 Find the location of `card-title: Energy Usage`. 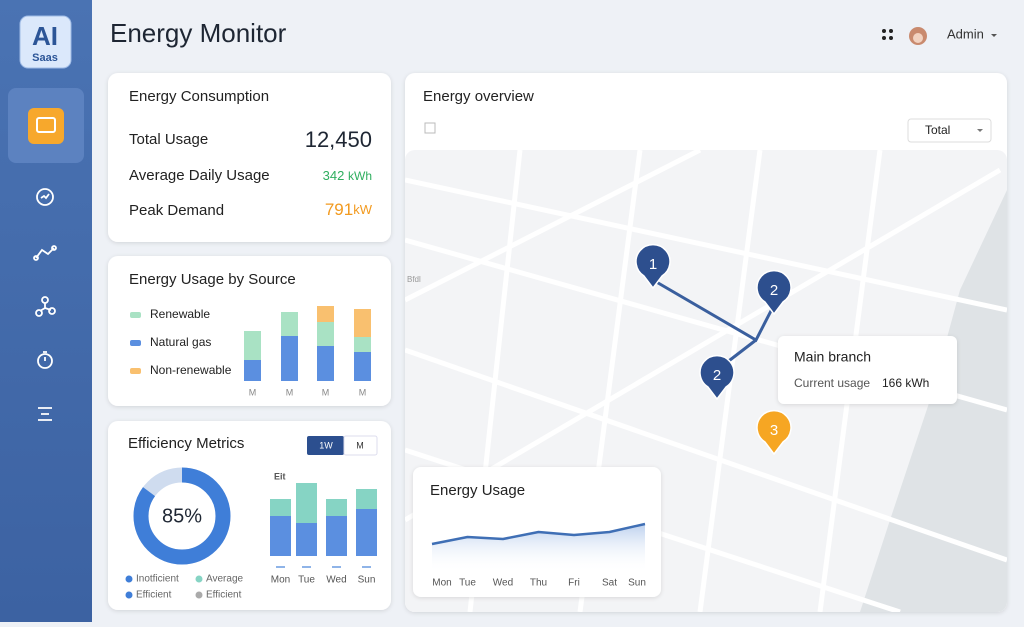

card-title: Energy Usage is located at coordinates (477, 490).